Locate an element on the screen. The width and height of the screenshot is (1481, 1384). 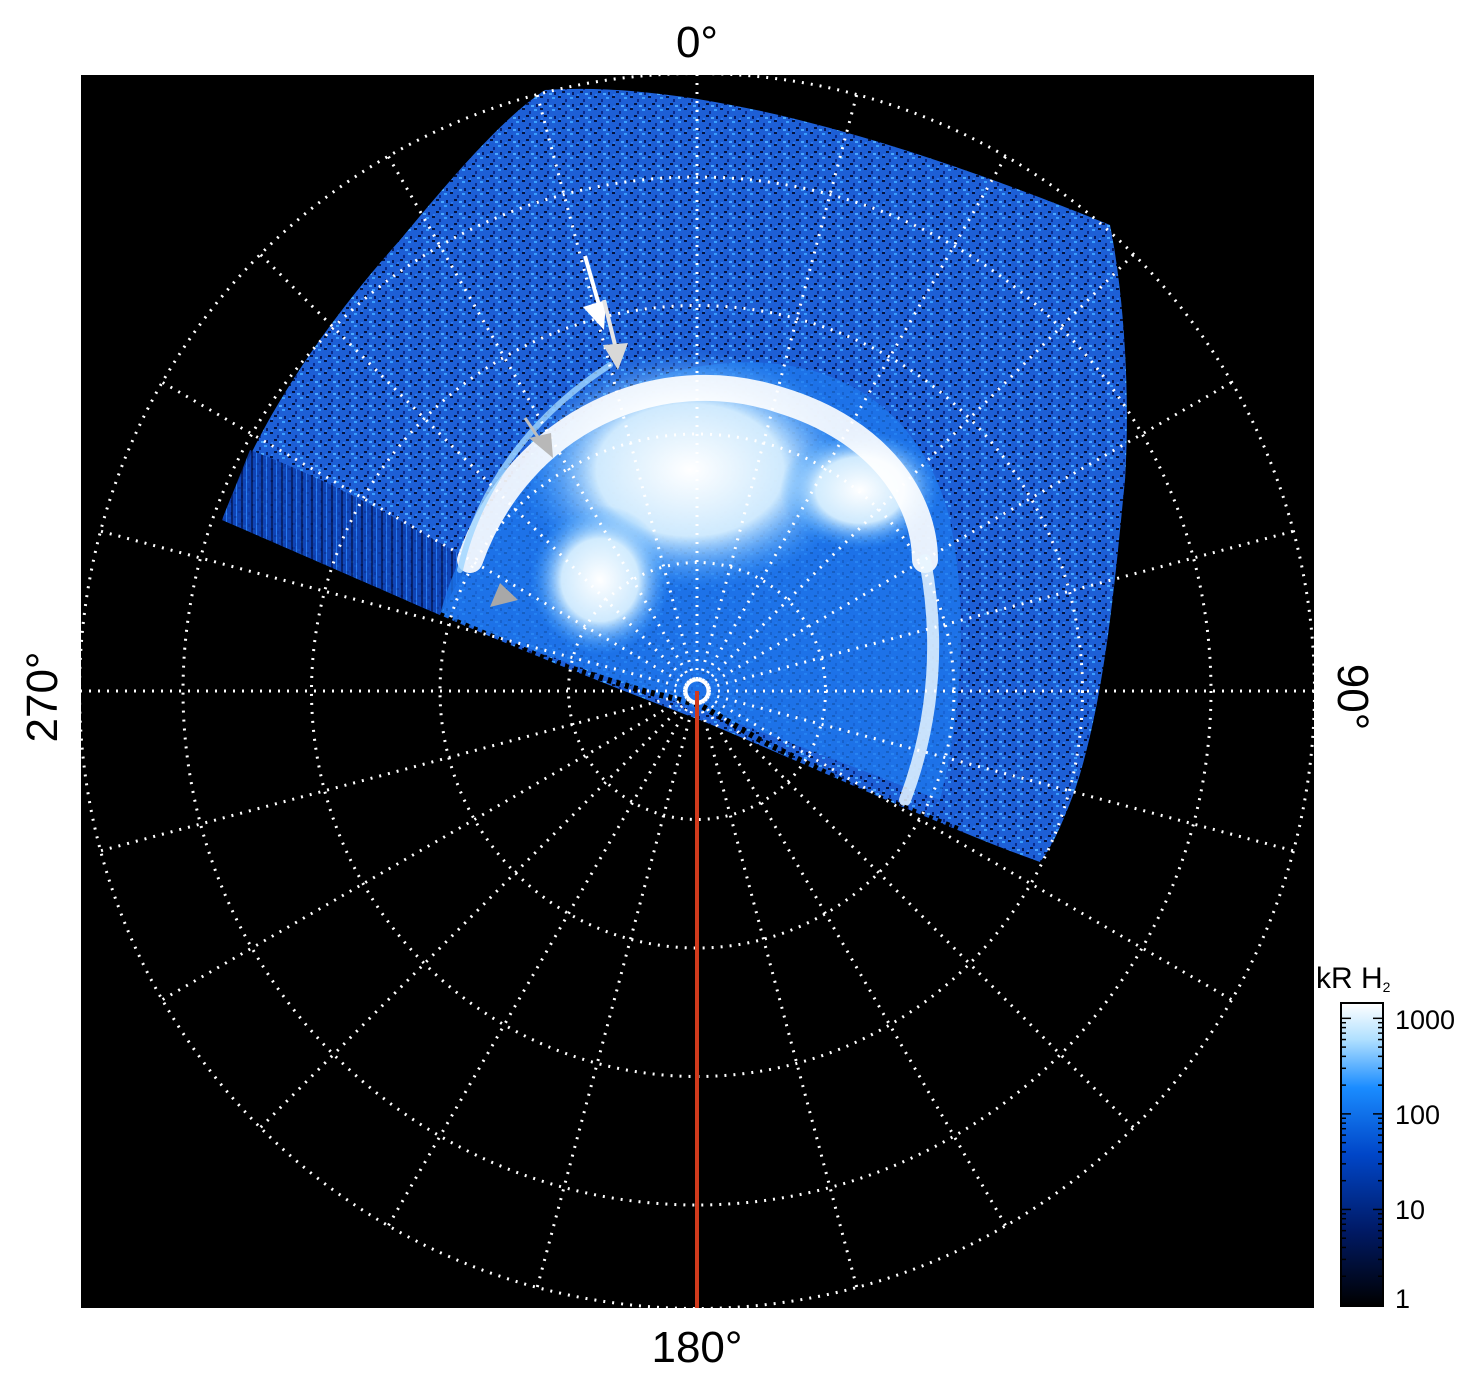
colorbar-tick-1000: 1000 is located at coordinates (1425, 1020).